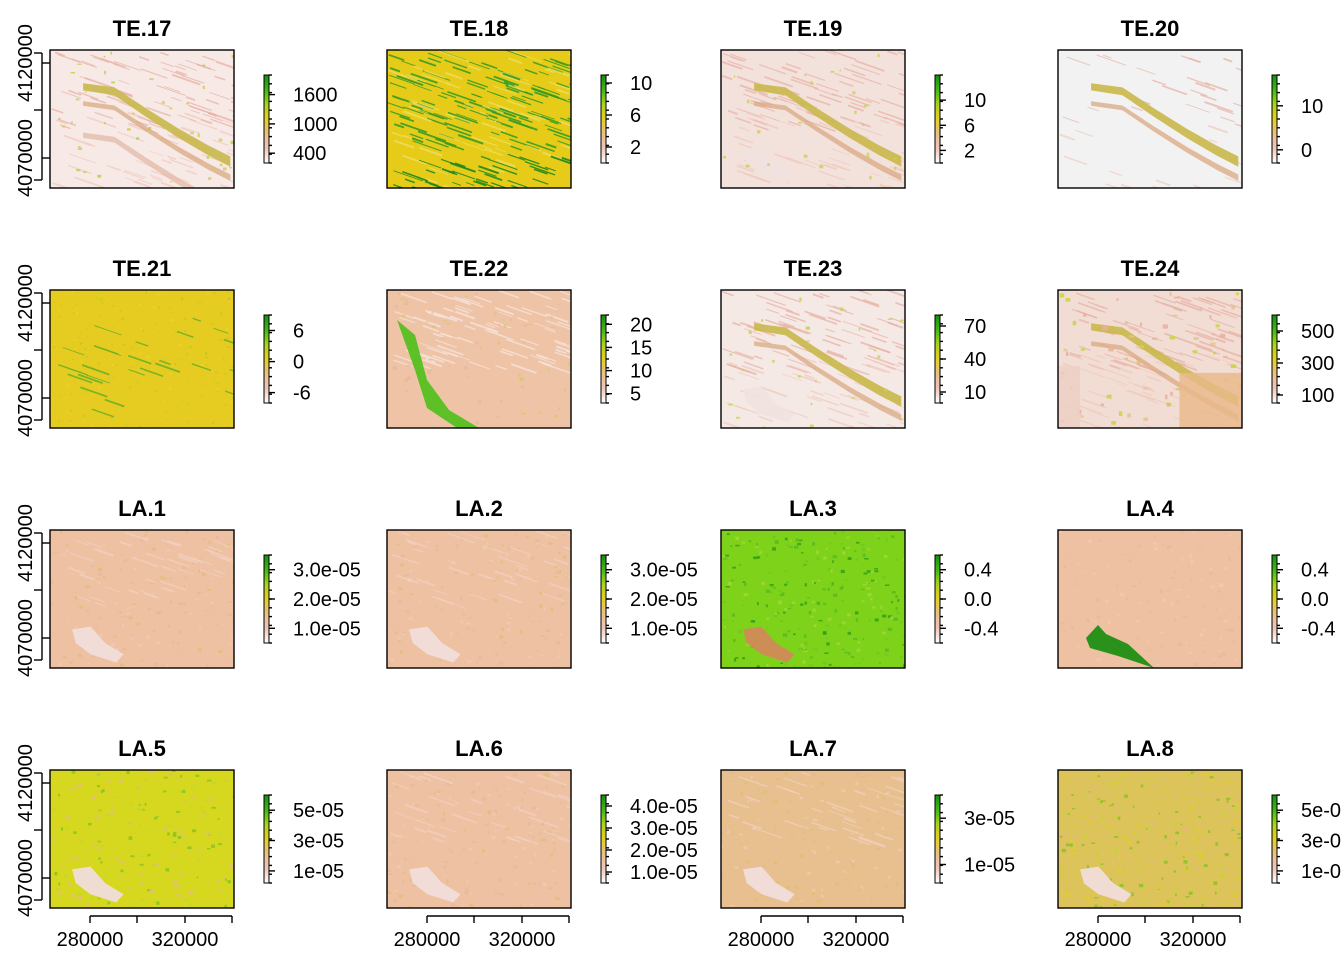 This screenshot has width=1344, height=960. What do you see at coordinates (978, 600) in the screenshot?
I see `legend-tick-label: 0.0` at bounding box center [978, 600].